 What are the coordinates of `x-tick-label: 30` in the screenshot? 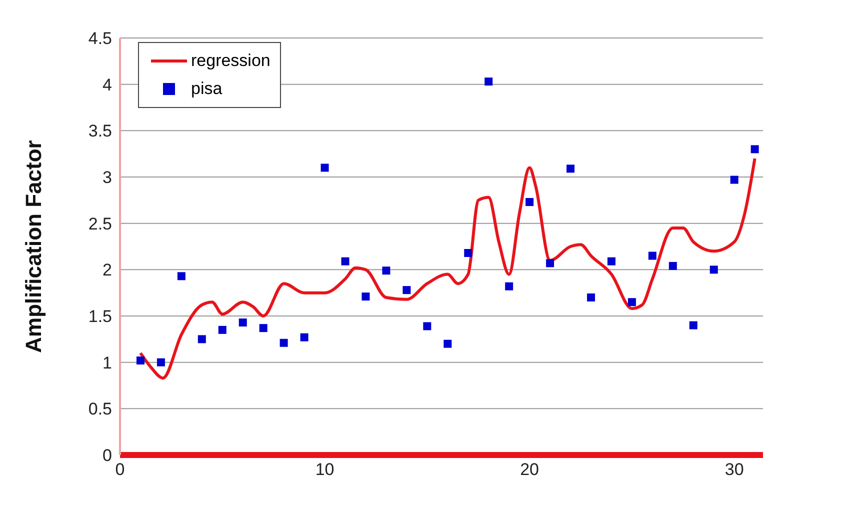 It's located at (734, 470).